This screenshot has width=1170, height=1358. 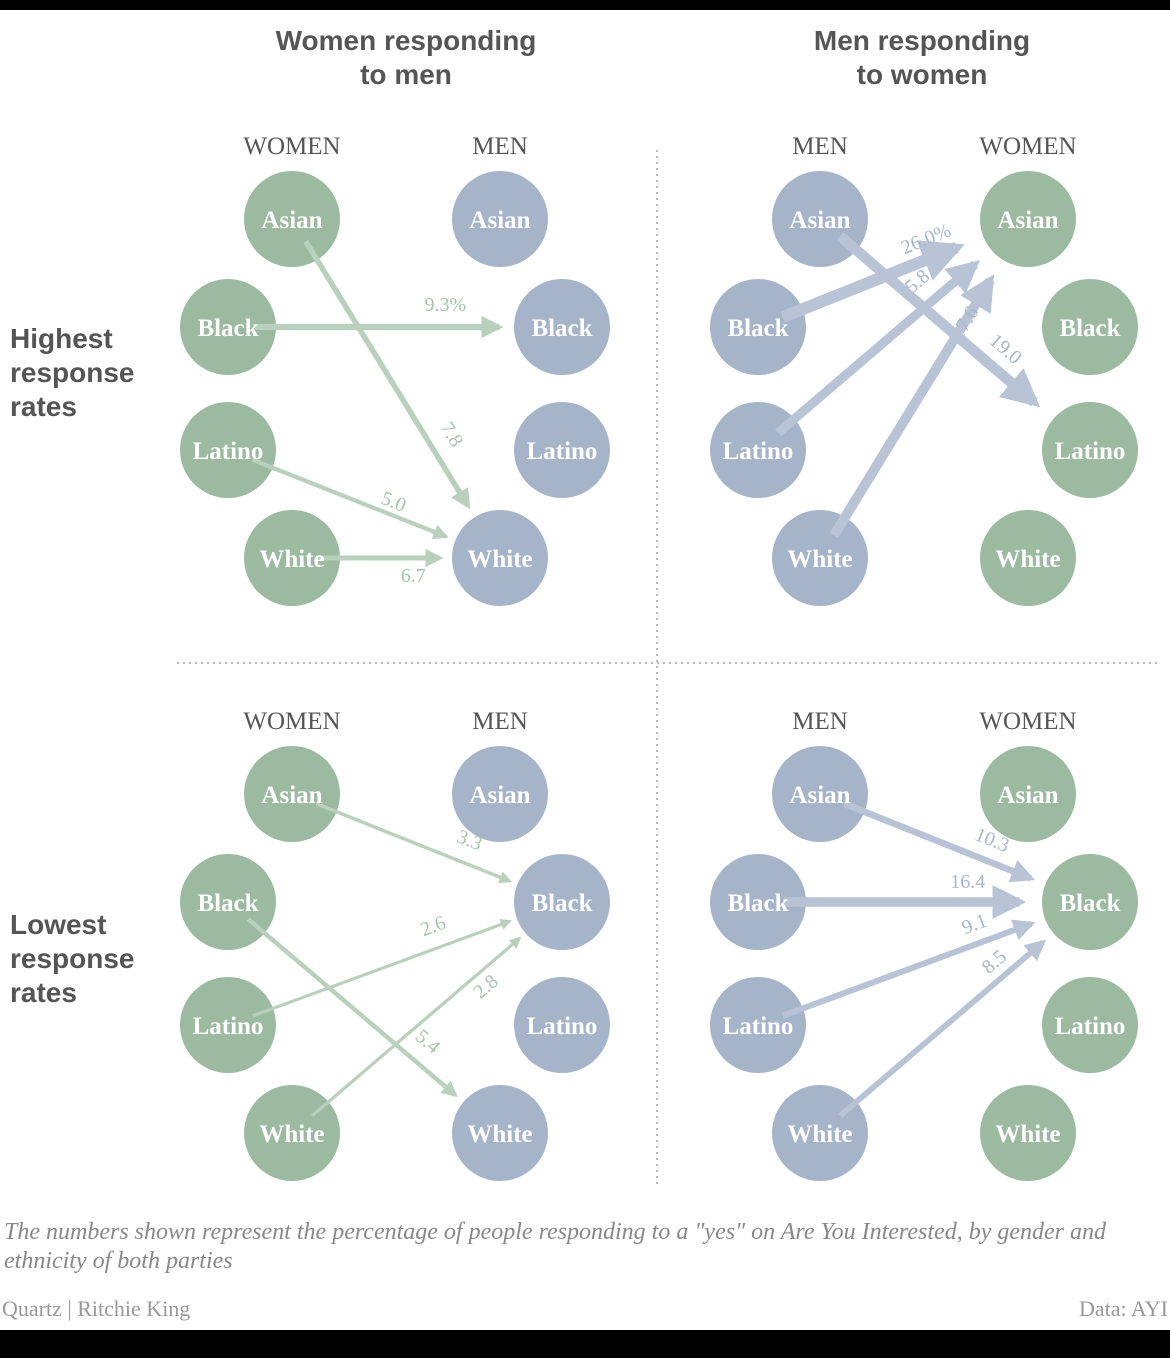 I want to click on bottom-border, so click(x=585, y=1344).